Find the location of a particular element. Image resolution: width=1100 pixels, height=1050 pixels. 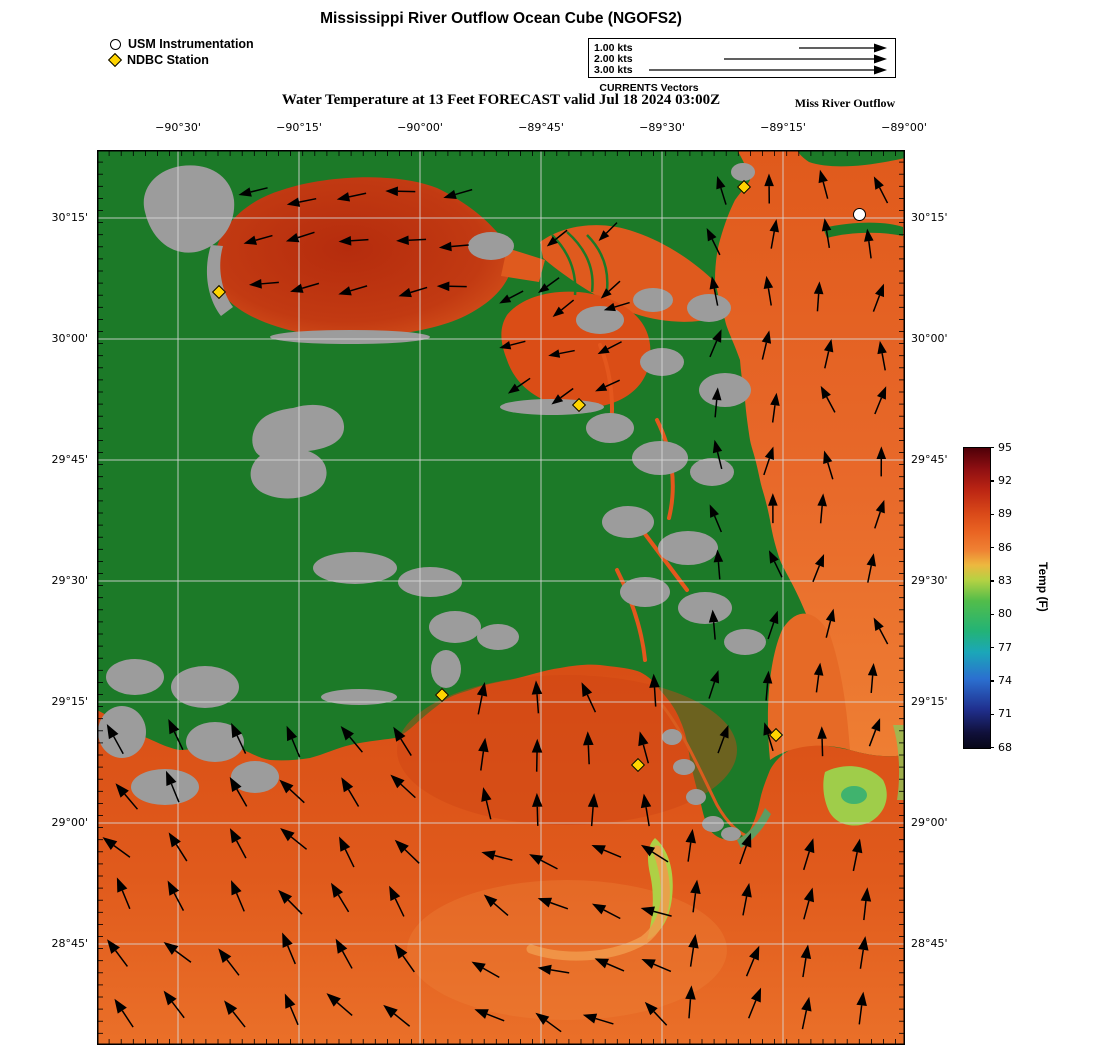

lon-tick-label: −89°00' is located at coordinates (904, 127).